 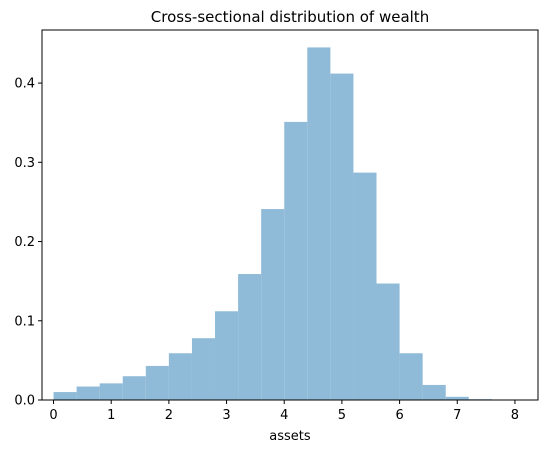 What do you see at coordinates (111, 415) in the screenshot?
I see `x-tick-label: 1` at bounding box center [111, 415].